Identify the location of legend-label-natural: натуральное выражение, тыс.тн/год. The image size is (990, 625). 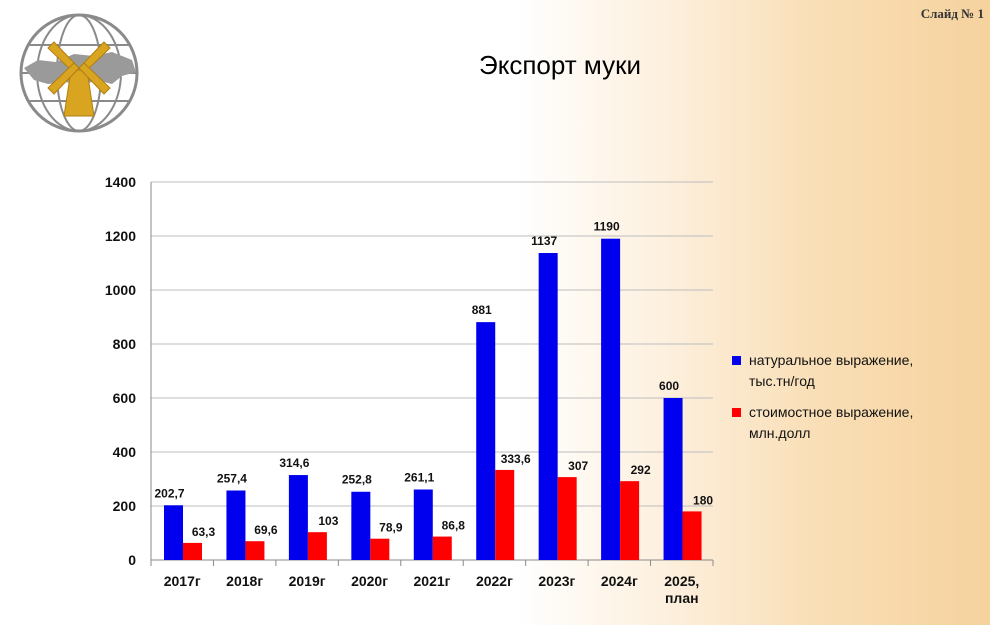
(831, 370).